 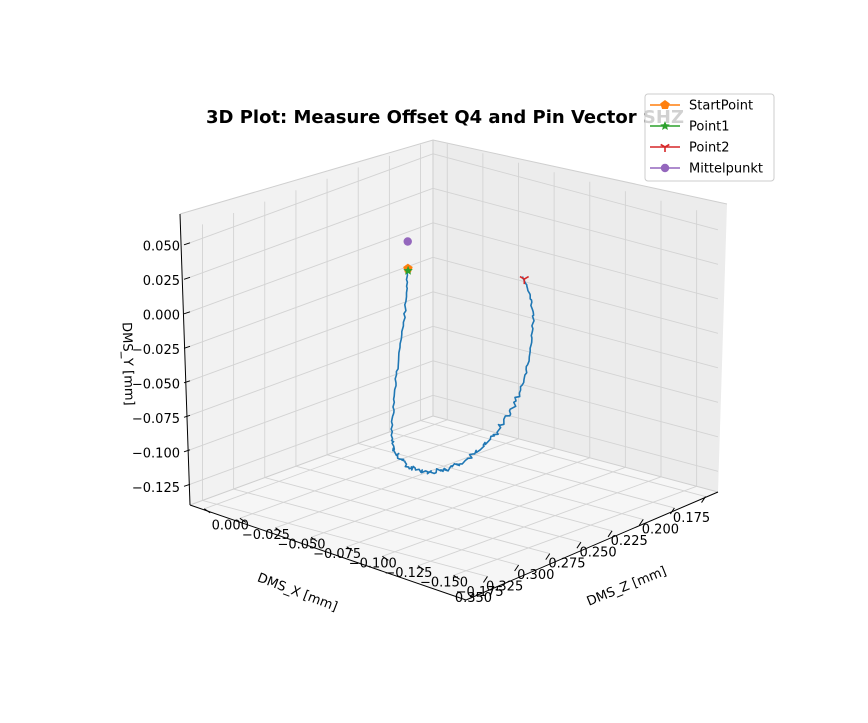 What do you see at coordinates (709, 137) in the screenshot?
I see `legend: StartPoint Point1 Point2 Mittelpunkt` at bounding box center [709, 137].